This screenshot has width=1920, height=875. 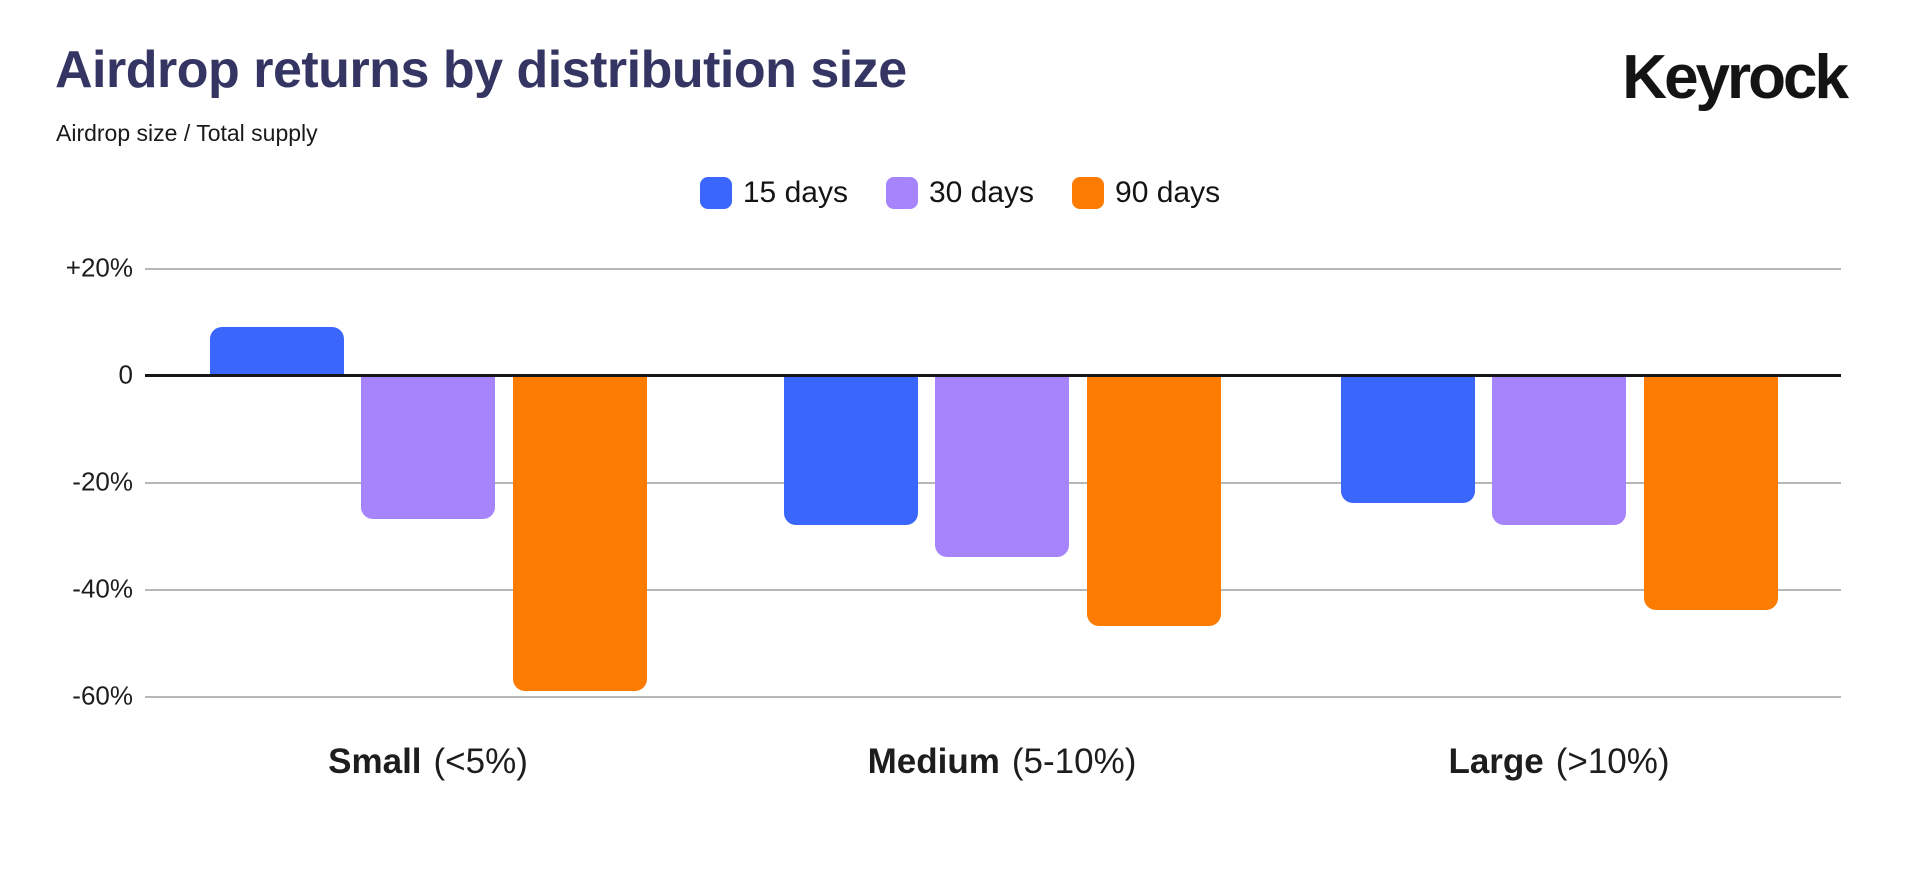 I want to click on category-range: (<5%), so click(x=480, y=761).